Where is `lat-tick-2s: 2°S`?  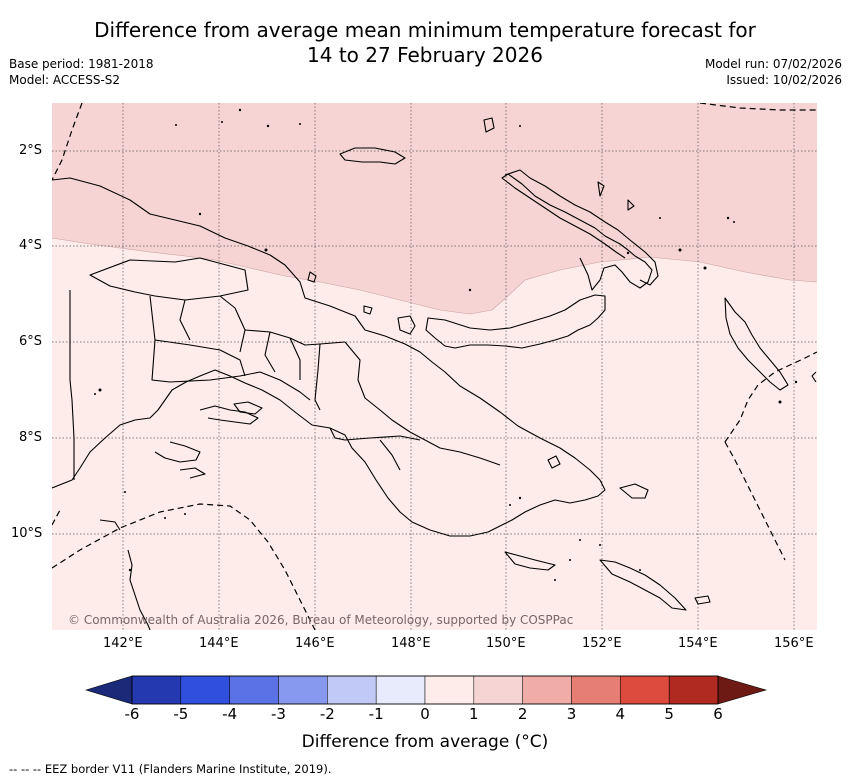 lat-tick-2s: 2°S is located at coordinates (31, 150).